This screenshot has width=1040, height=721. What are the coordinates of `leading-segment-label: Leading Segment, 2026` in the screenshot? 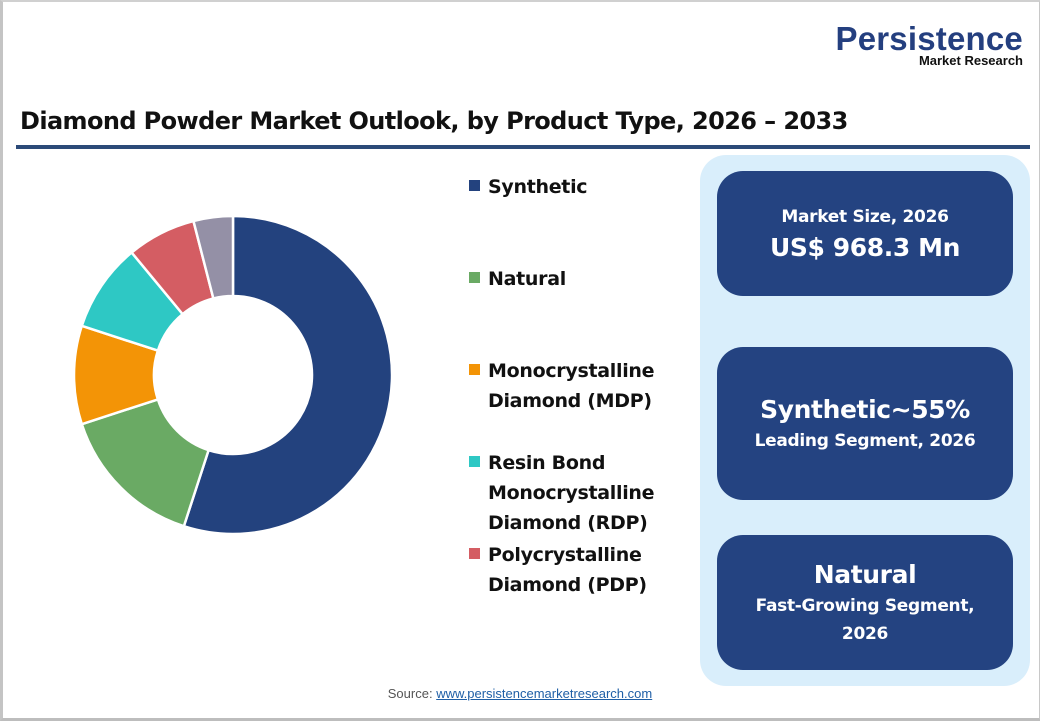 It's located at (865, 440).